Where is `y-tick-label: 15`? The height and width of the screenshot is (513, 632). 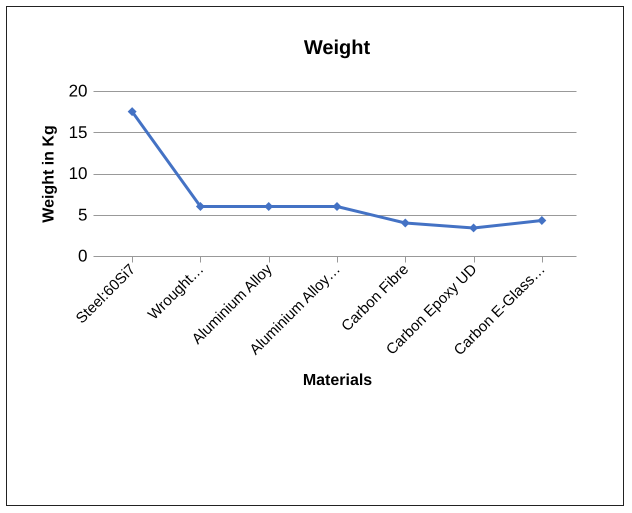 y-tick-label: 15 is located at coordinates (78, 132).